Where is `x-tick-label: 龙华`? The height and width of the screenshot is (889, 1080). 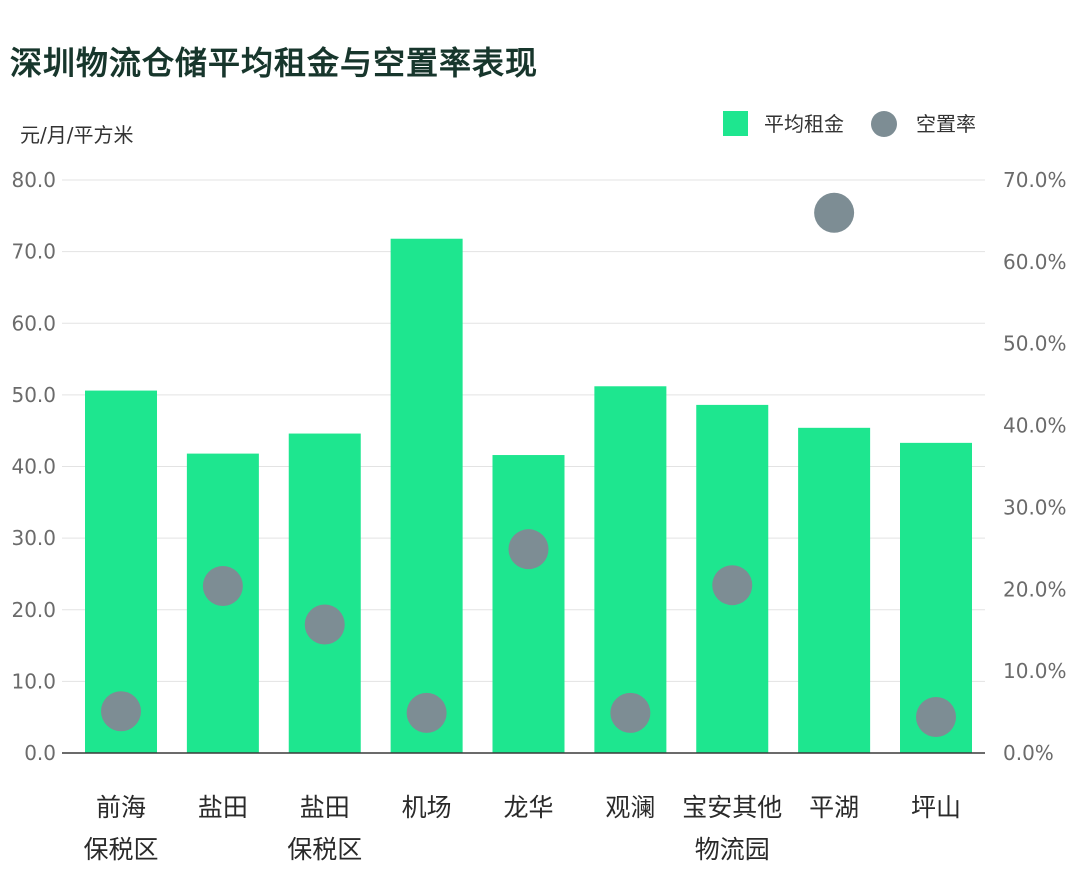
x-tick-label: 龙华 is located at coordinates (528, 807).